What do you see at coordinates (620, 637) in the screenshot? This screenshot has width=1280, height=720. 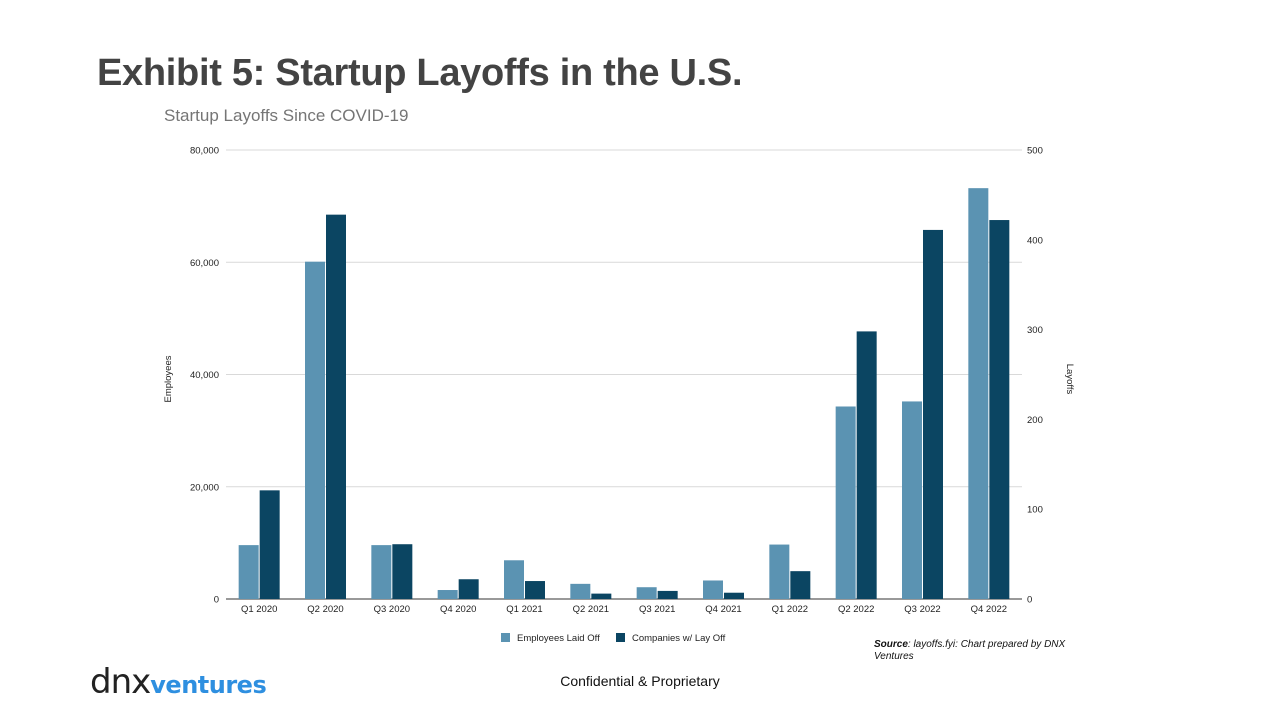 I see `legend-swatch-companies` at bounding box center [620, 637].